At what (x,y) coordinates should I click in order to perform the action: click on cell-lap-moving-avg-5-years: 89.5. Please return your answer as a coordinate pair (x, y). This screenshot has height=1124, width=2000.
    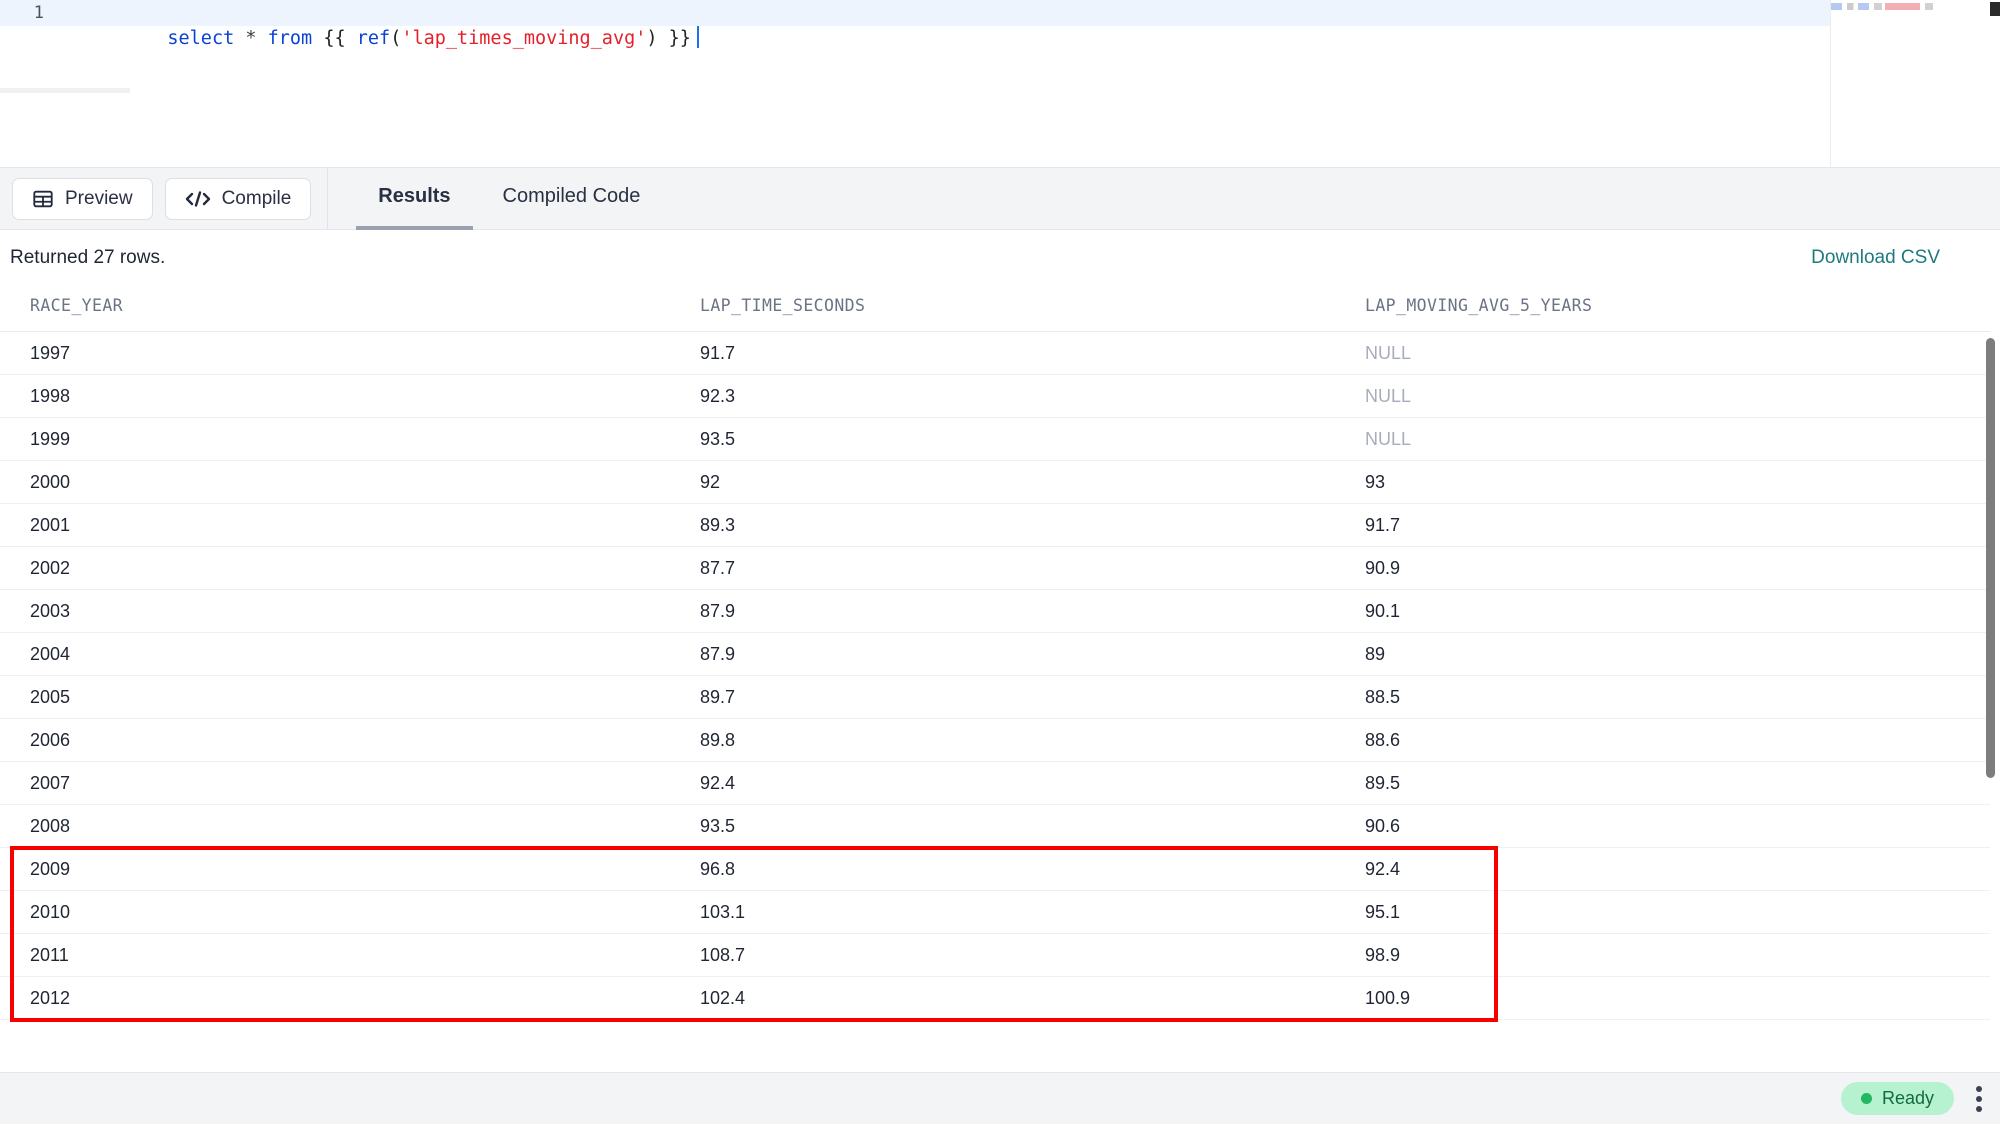
    Looking at the image, I should click on (1677, 783).